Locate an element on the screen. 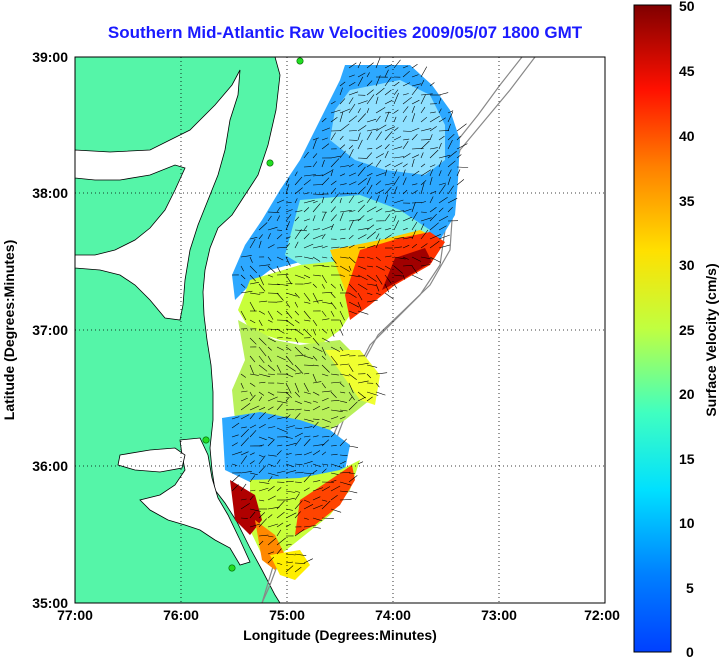 The height and width of the screenshot is (659, 724). colorbar-tick: 30 is located at coordinates (687, 265).